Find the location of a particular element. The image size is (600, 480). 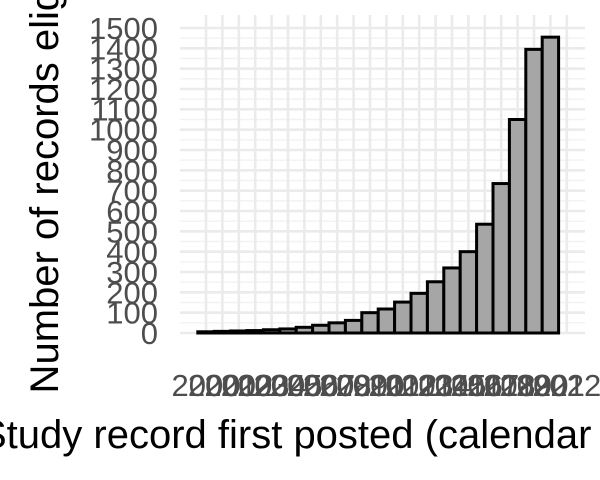

y-tick-label: 700 is located at coordinates (132, 191).